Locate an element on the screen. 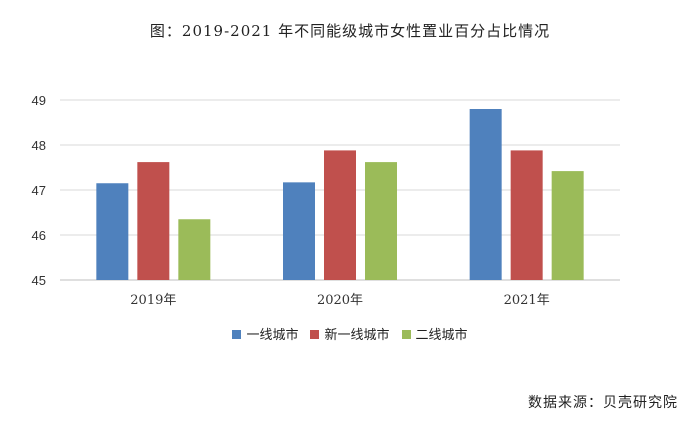 The width and height of the screenshot is (700, 422). chart-title: 图：2019-2021 年不同能级城市女性置业百分占比情况 is located at coordinates (350, 31).